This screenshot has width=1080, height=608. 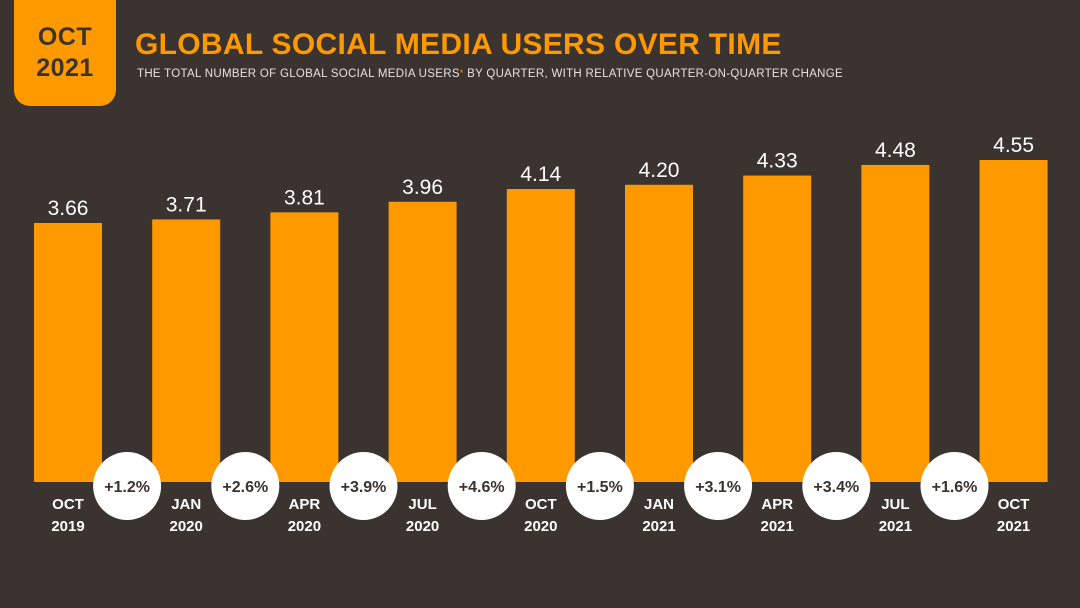 What do you see at coordinates (67, 526) in the screenshot?
I see `x-tick-label: 2019` at bounding box center [67, 526].